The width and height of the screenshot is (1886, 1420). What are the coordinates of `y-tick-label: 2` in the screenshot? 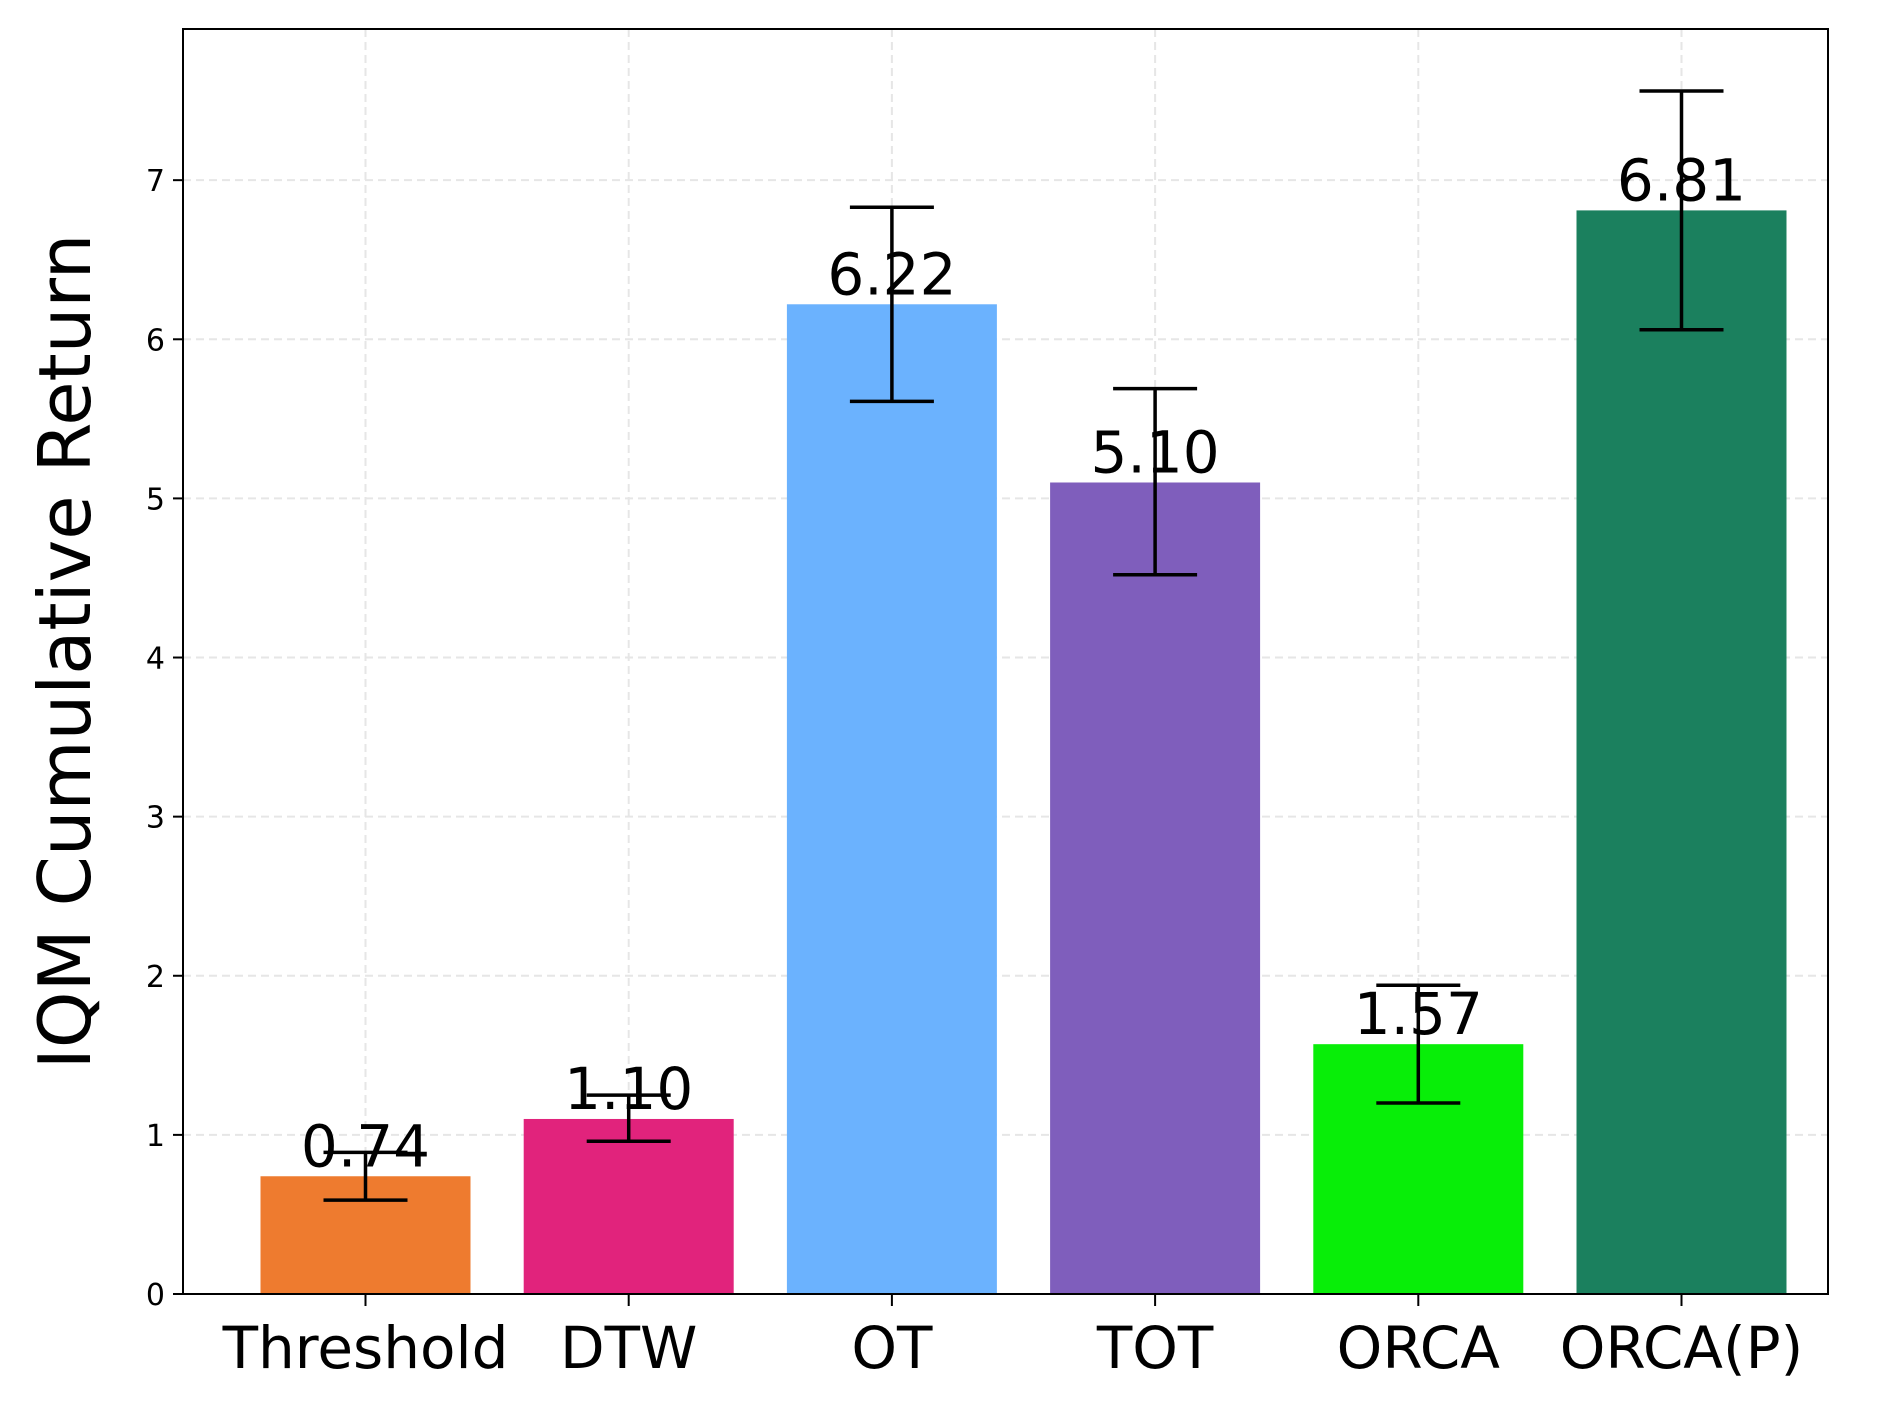 It's located at (155, 977).